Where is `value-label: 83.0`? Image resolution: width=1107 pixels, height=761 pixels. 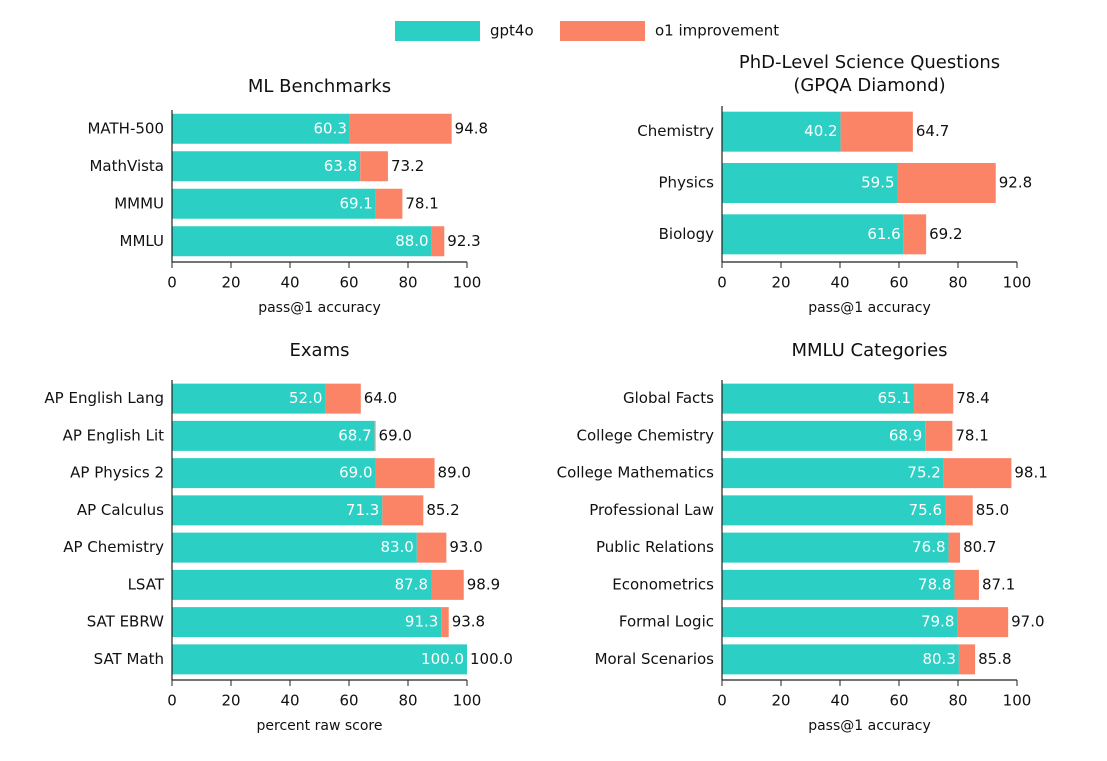 value-label: 83.0 is located at coordinates (396, 547).